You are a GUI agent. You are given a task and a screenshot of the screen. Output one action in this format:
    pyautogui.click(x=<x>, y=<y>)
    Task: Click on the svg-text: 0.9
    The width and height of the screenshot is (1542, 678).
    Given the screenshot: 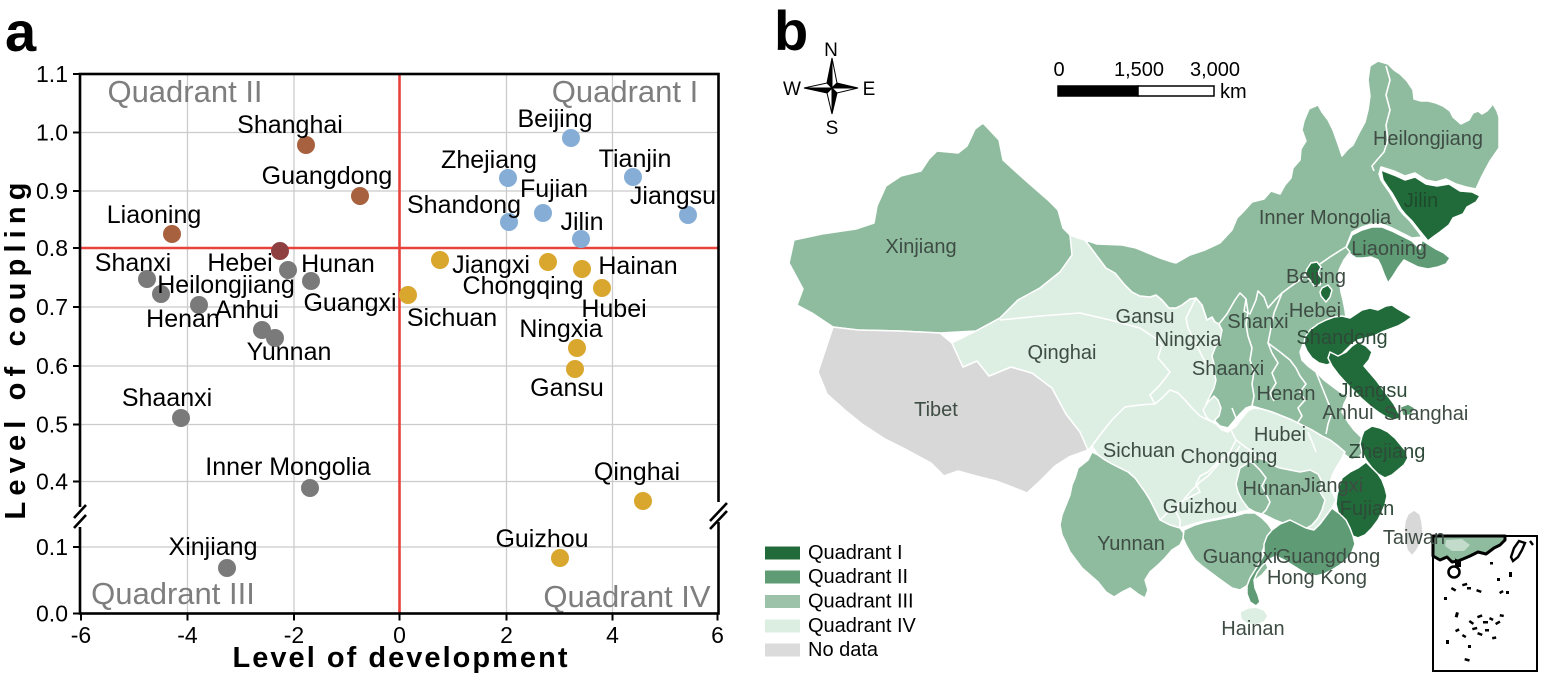 What is the action you would take?
    pyautogui.click(x=52, y=191)
    